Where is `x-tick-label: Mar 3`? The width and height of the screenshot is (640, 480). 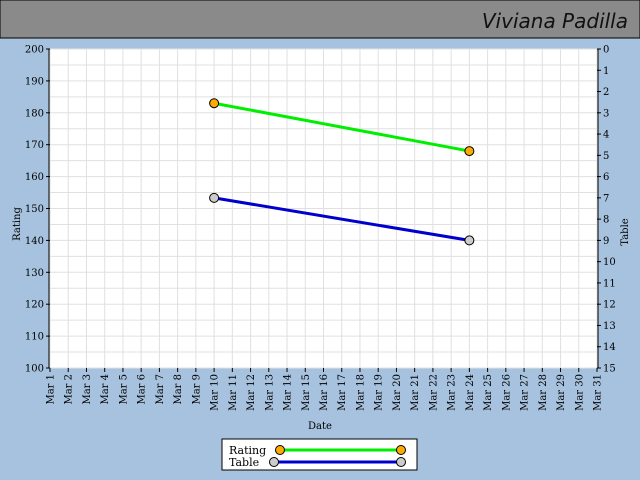
x-tick-label: Mar 3 is located at coordinates (87, 389).